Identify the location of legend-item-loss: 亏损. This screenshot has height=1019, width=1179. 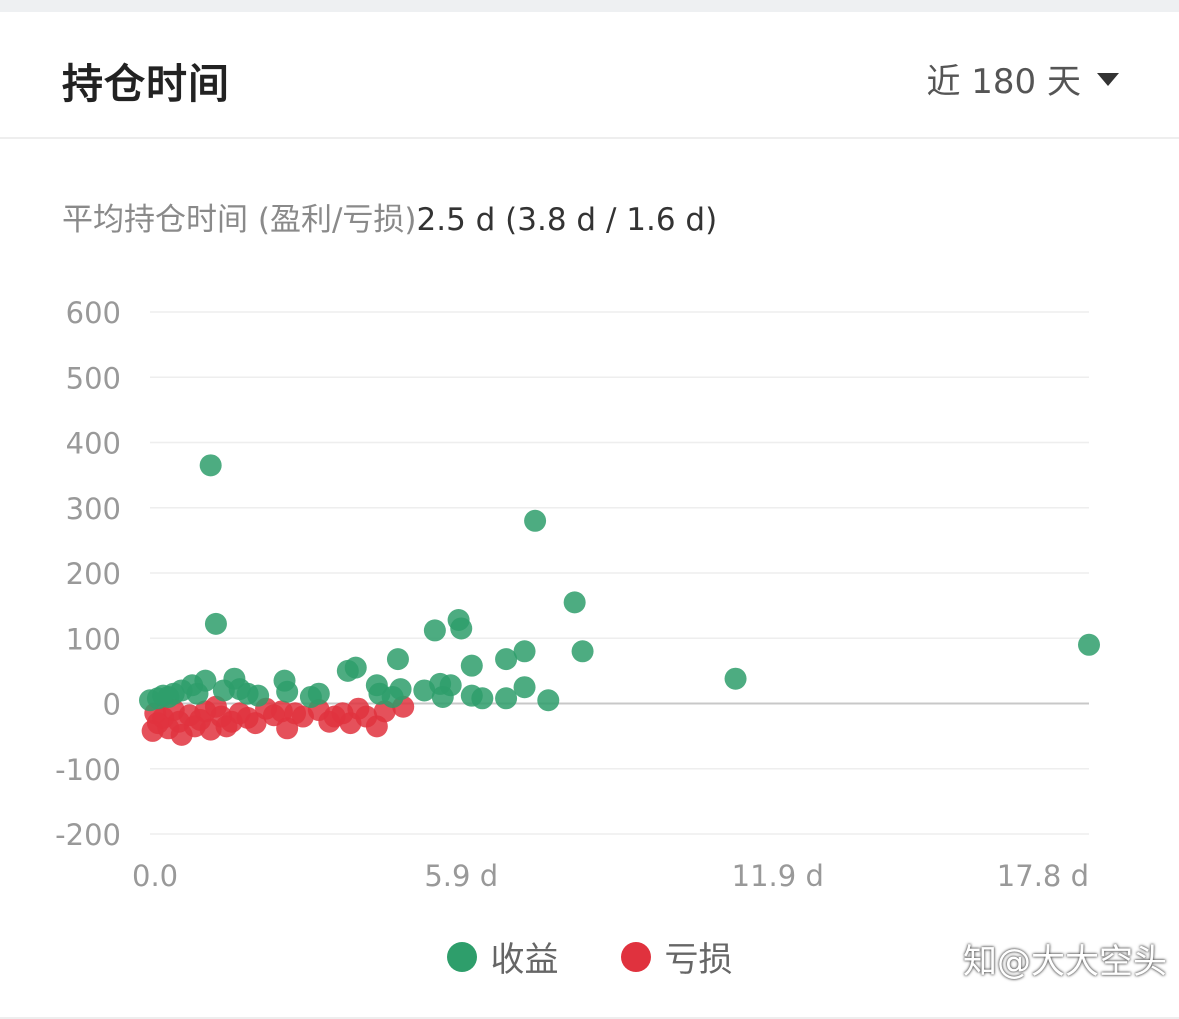
(676, 956).